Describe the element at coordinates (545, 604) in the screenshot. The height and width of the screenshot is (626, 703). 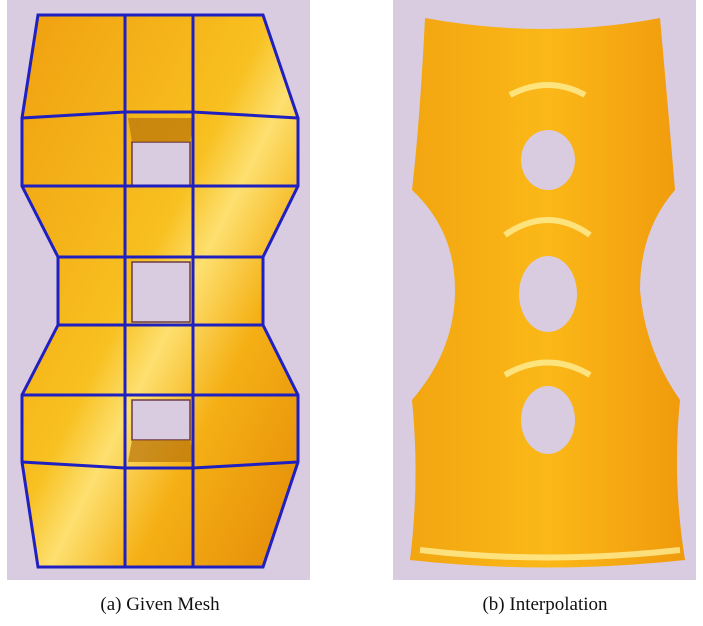
I see `caption: (b) Interpolation` at that location.